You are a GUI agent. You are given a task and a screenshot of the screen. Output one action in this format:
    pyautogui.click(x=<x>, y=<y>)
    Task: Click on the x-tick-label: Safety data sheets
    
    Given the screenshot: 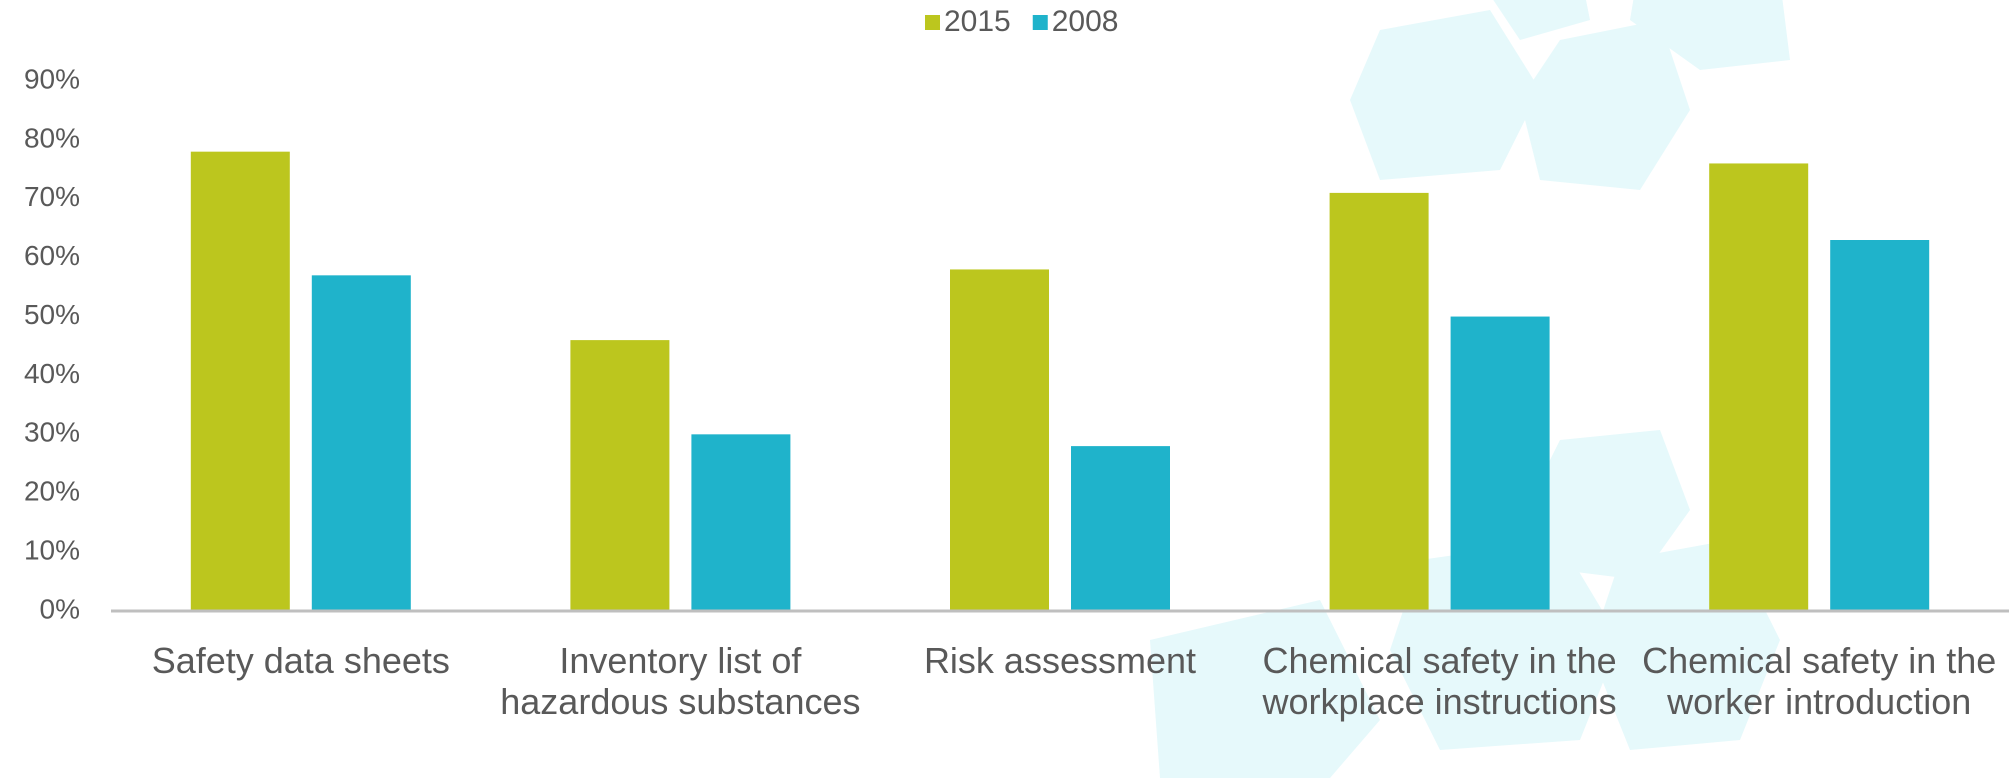 What is the action you would take?
    pyautogui.click(x=300, y=660)
    